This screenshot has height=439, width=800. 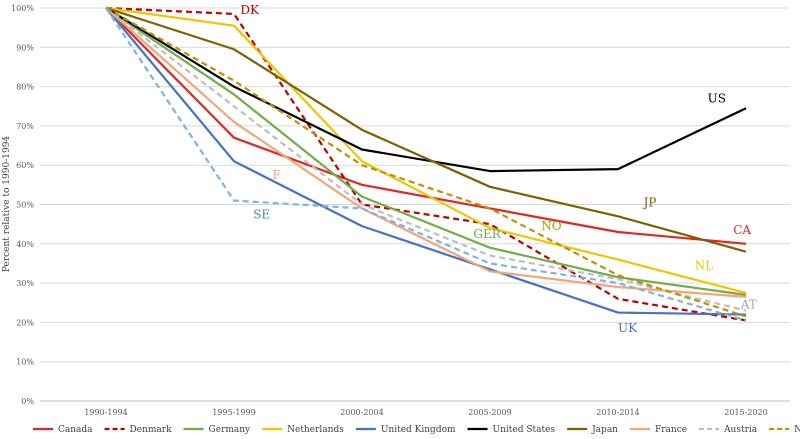 What do you see at coordinates (649, 202) in the screenshot?
I see `annotation-jp: JP` at bounding box center [649, 202].